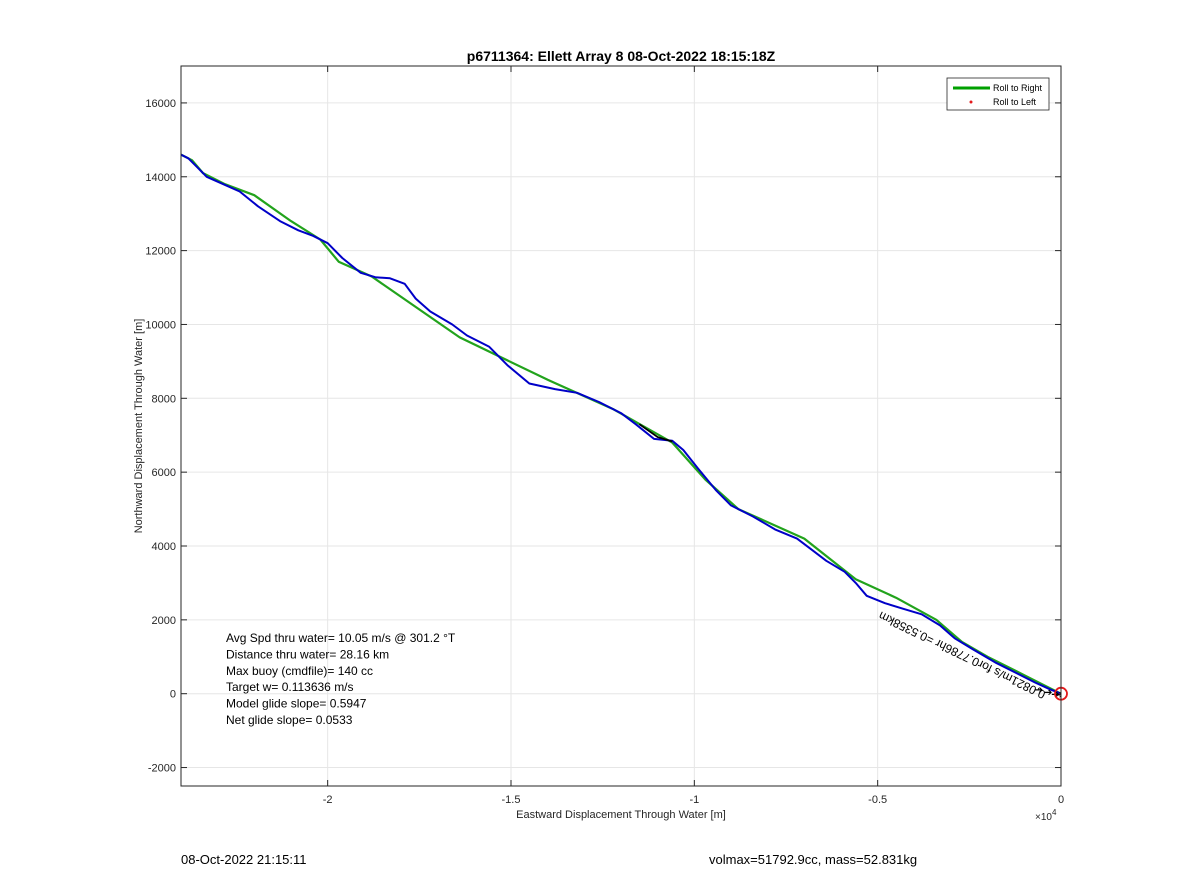  What do you see at coordinates (961, 655) in the screenshot?
I see `rotated-annotation: 0.0821m/s for0.7786hr =0.5358km` at bounding box center [961, 655].